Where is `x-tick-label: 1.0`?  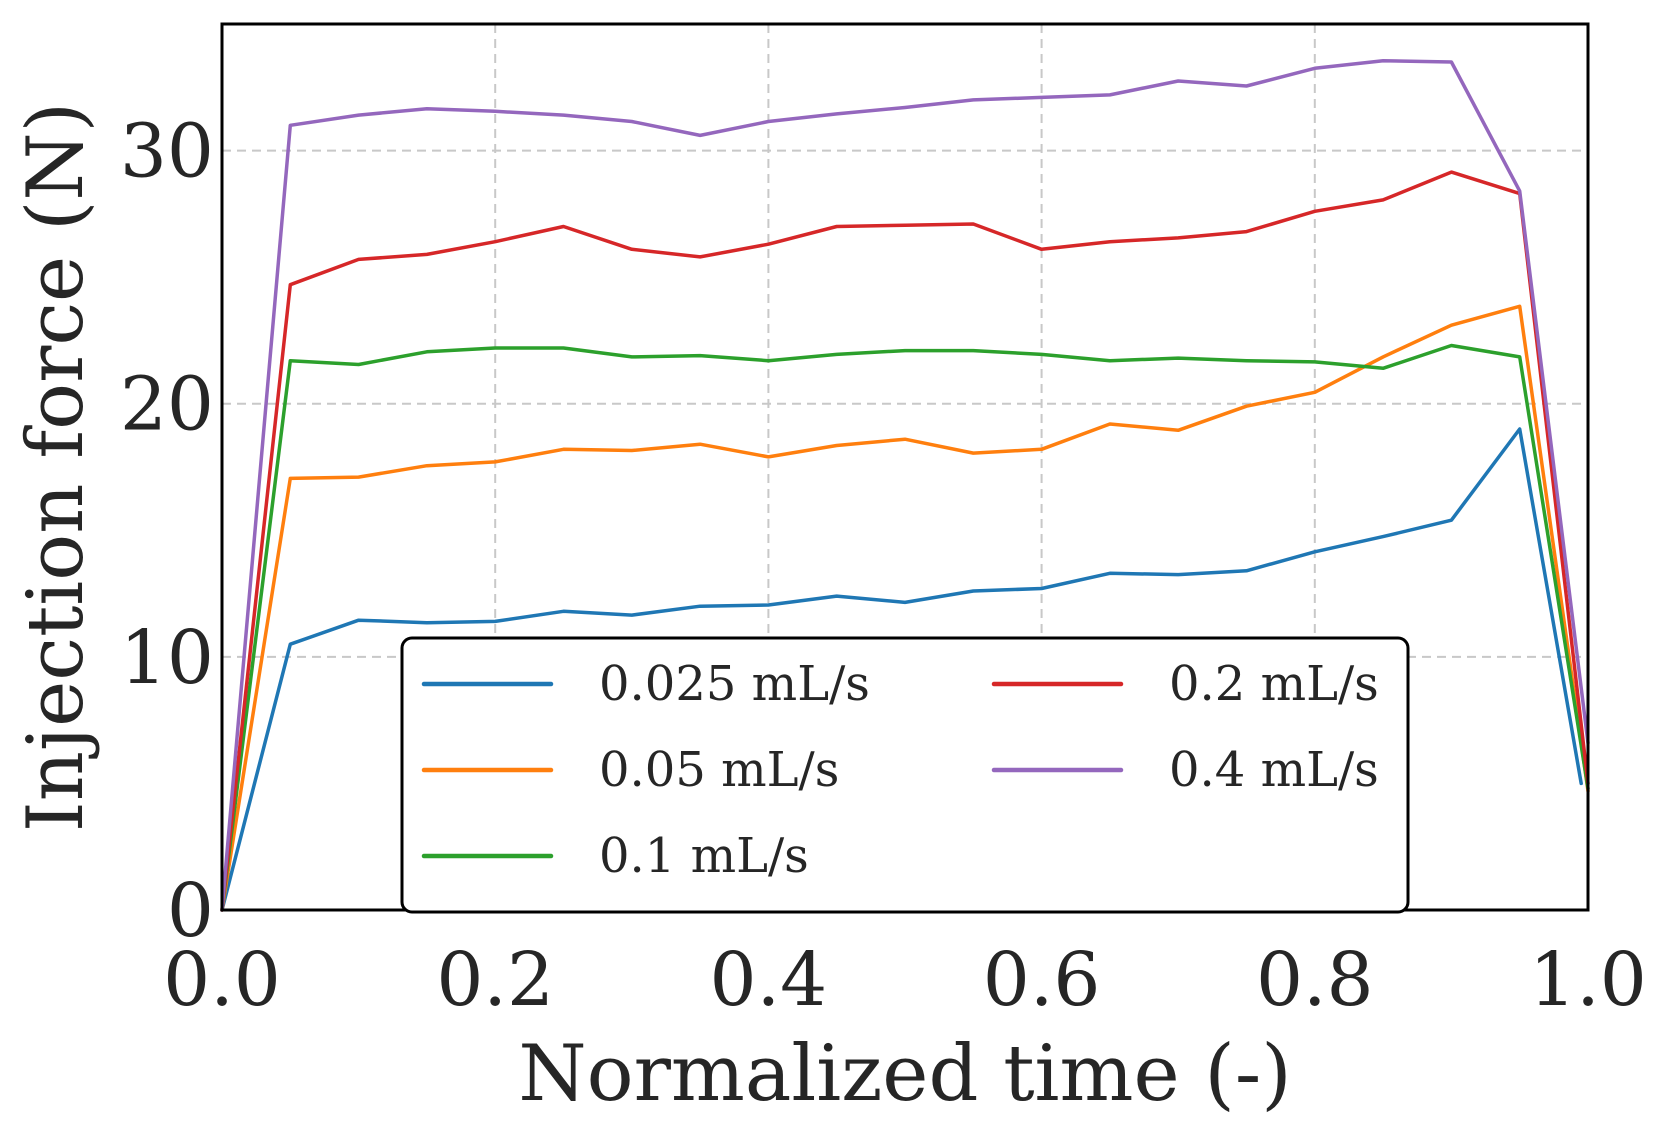 x-tick-label: 1.0 is located at coordinates (1588, 980).